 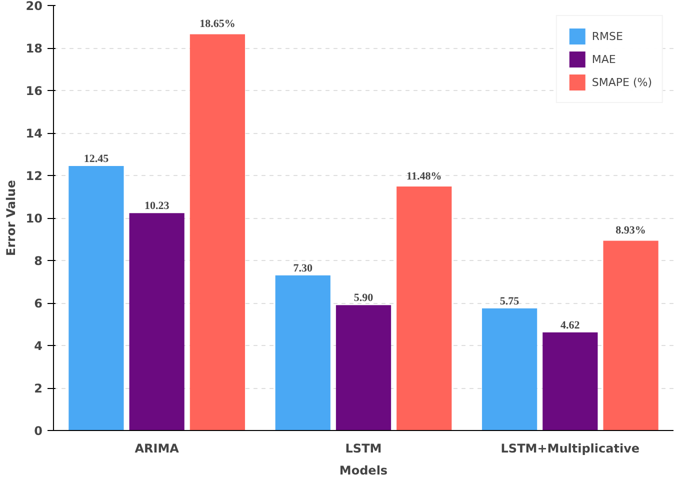 I want to click on y-tick-label: 14, so click(x=34, y=133).